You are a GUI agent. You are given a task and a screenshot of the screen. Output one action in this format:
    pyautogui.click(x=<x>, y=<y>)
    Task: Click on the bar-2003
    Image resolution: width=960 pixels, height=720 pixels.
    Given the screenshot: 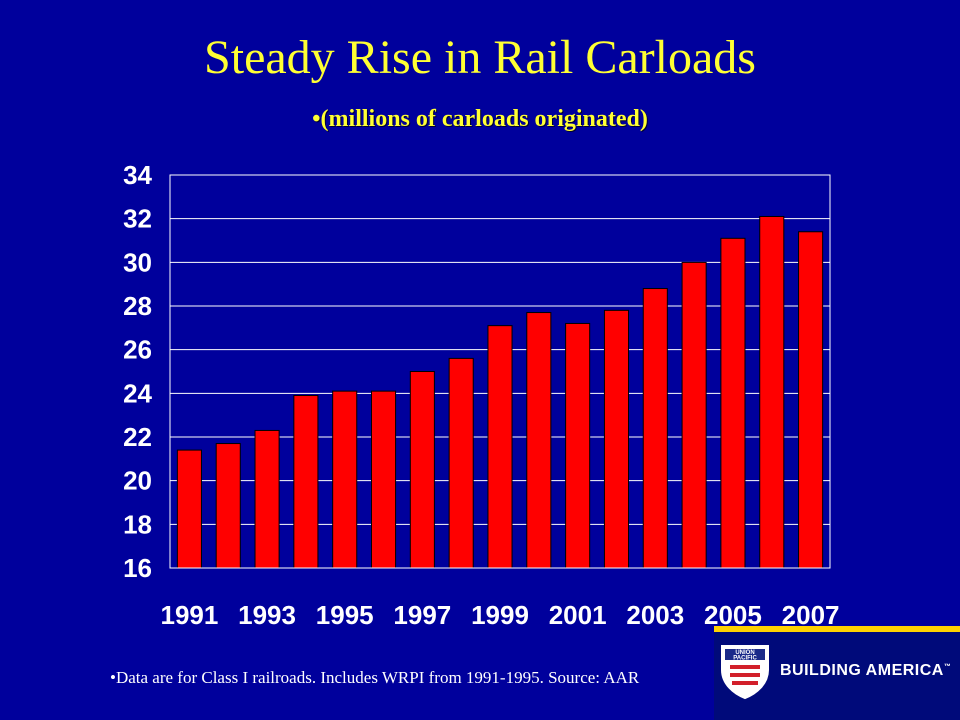 What is the action you would take?
    pyautogui.click(x=655, y=428)
    